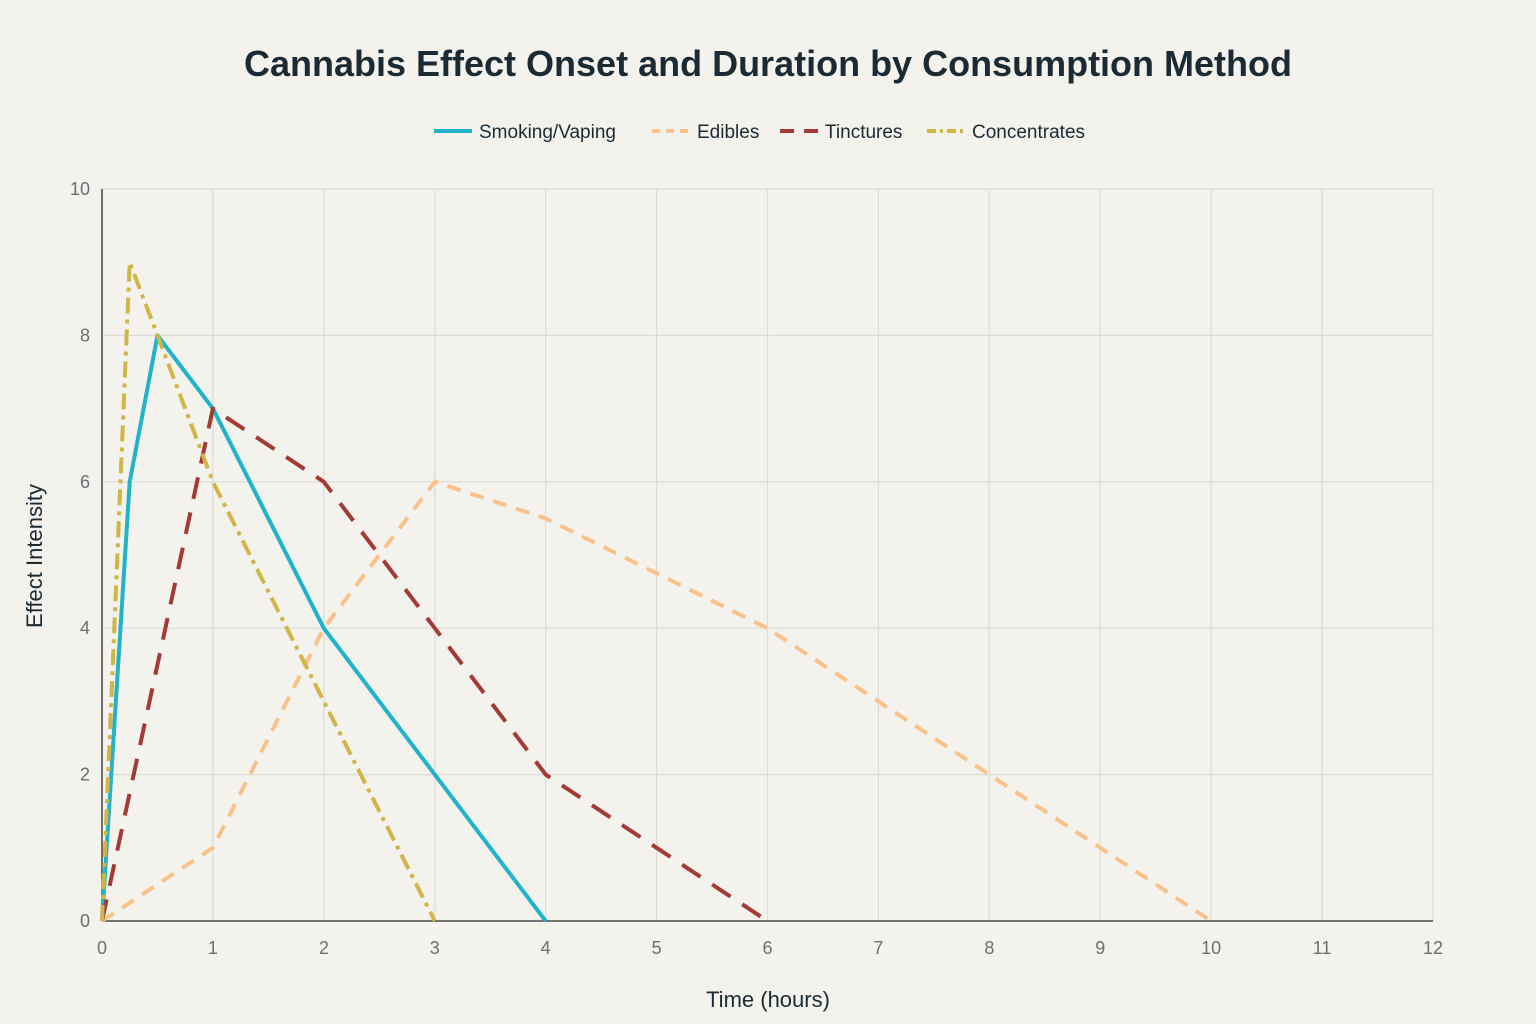 The width and height of the screenshot is (1536, 1024). I want to click on x-axis-title: Time (hours), so click(768, 999).